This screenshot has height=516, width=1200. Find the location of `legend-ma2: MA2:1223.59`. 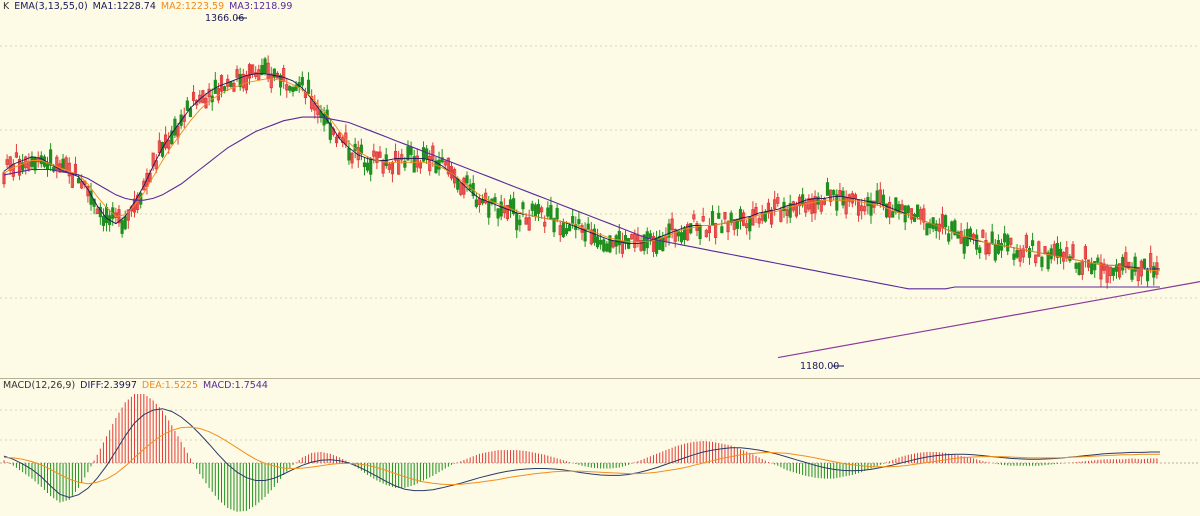

legend-ma2: MA2:1223.59 is located at coordinates (192, 6).